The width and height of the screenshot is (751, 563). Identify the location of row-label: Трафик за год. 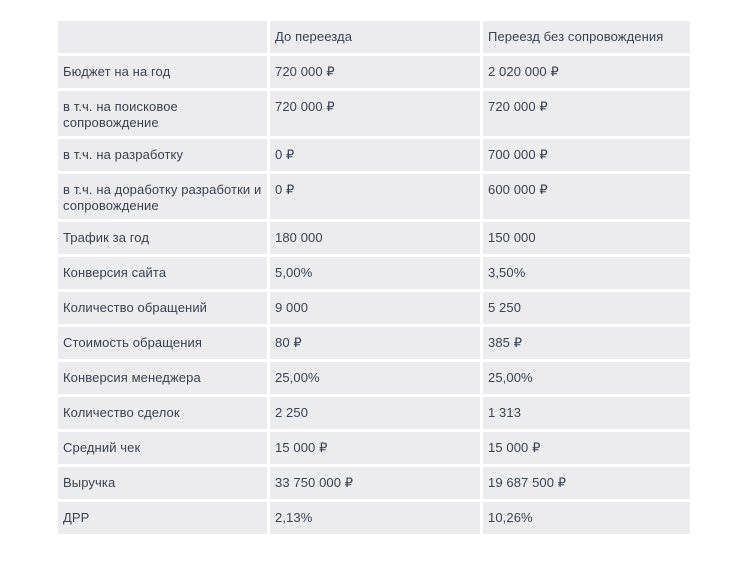
(162, 238).